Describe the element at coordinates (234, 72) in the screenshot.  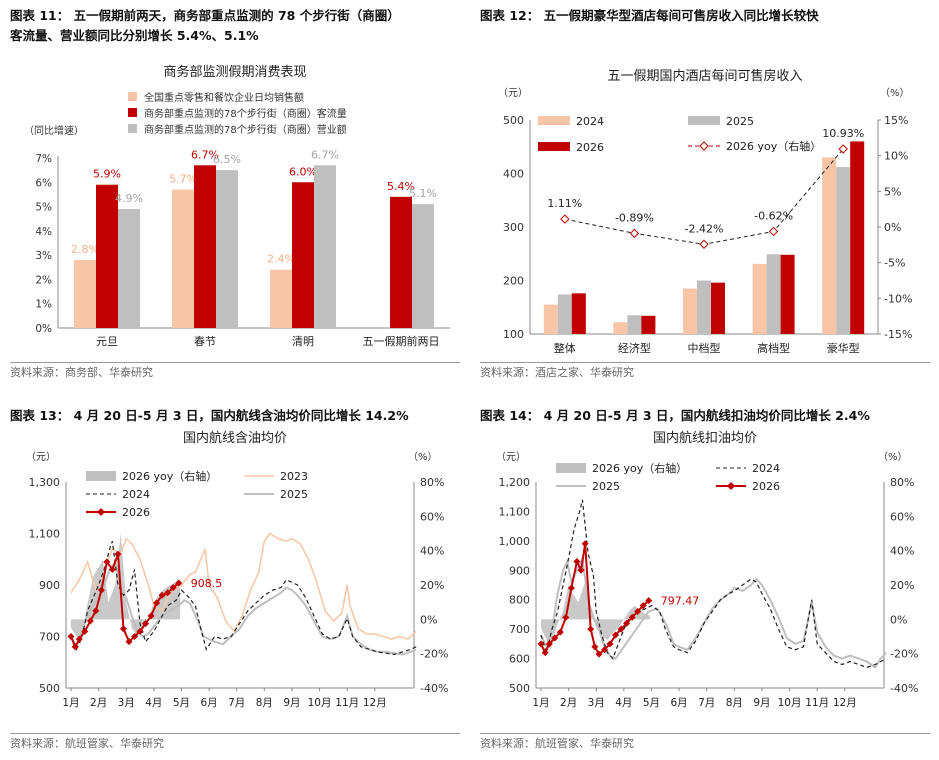
I see `chart-title: 商务部监测假期消费表现` at that location.